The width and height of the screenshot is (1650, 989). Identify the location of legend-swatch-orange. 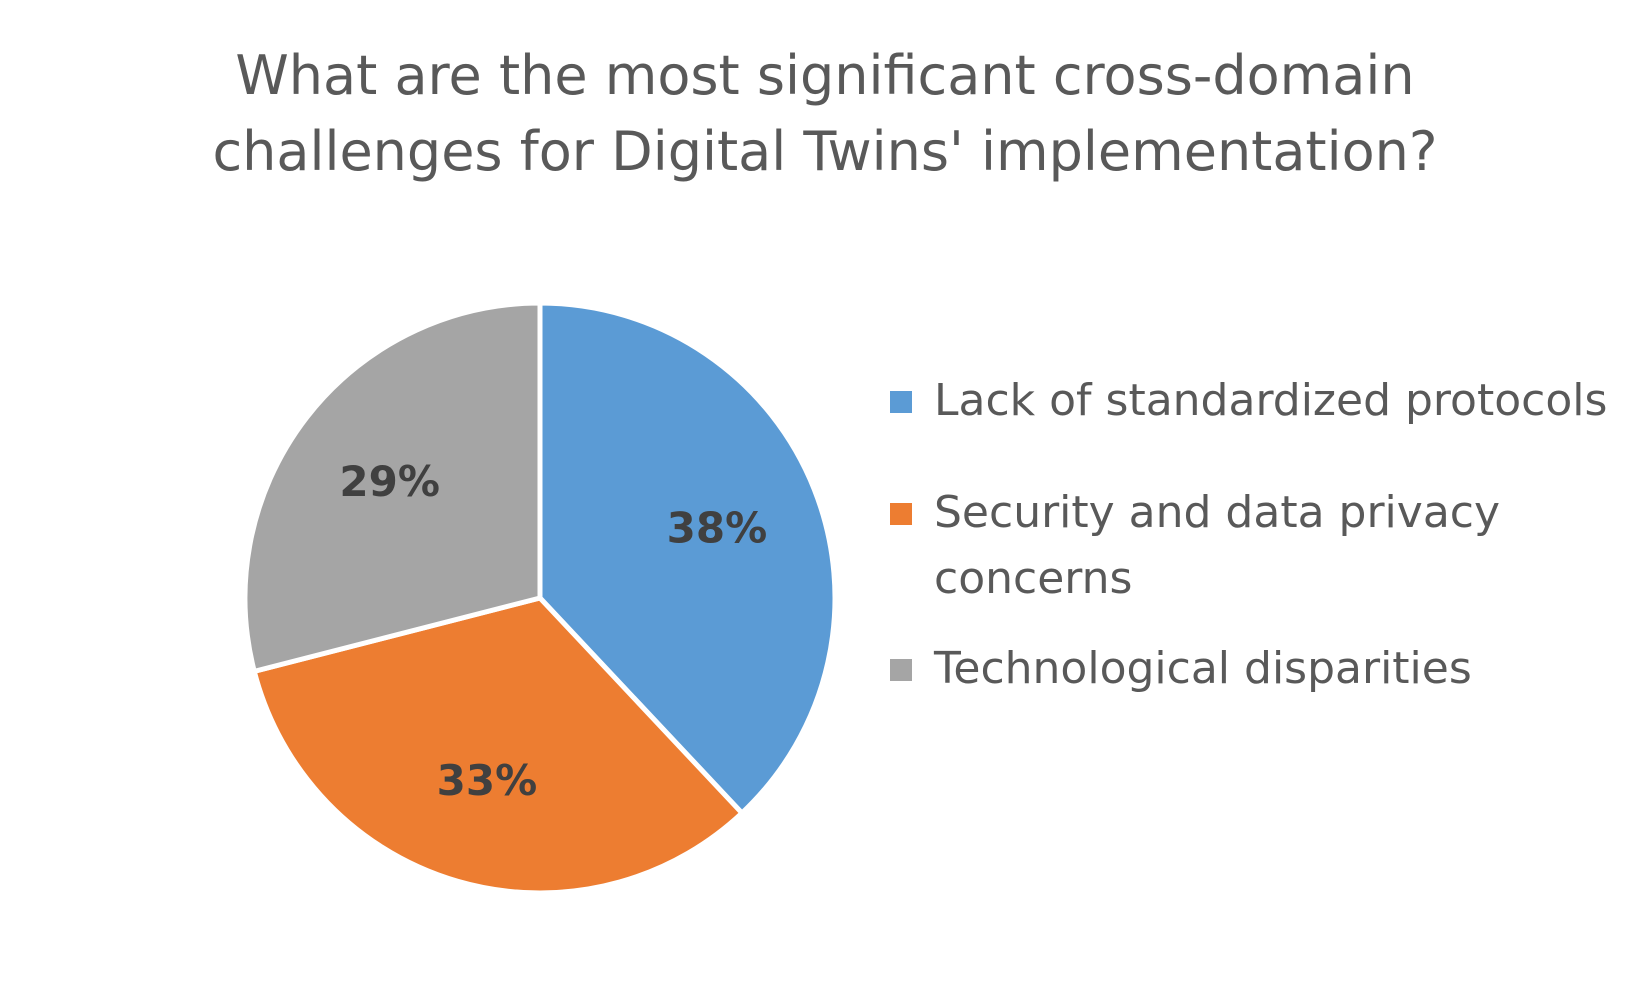
(901, 514).